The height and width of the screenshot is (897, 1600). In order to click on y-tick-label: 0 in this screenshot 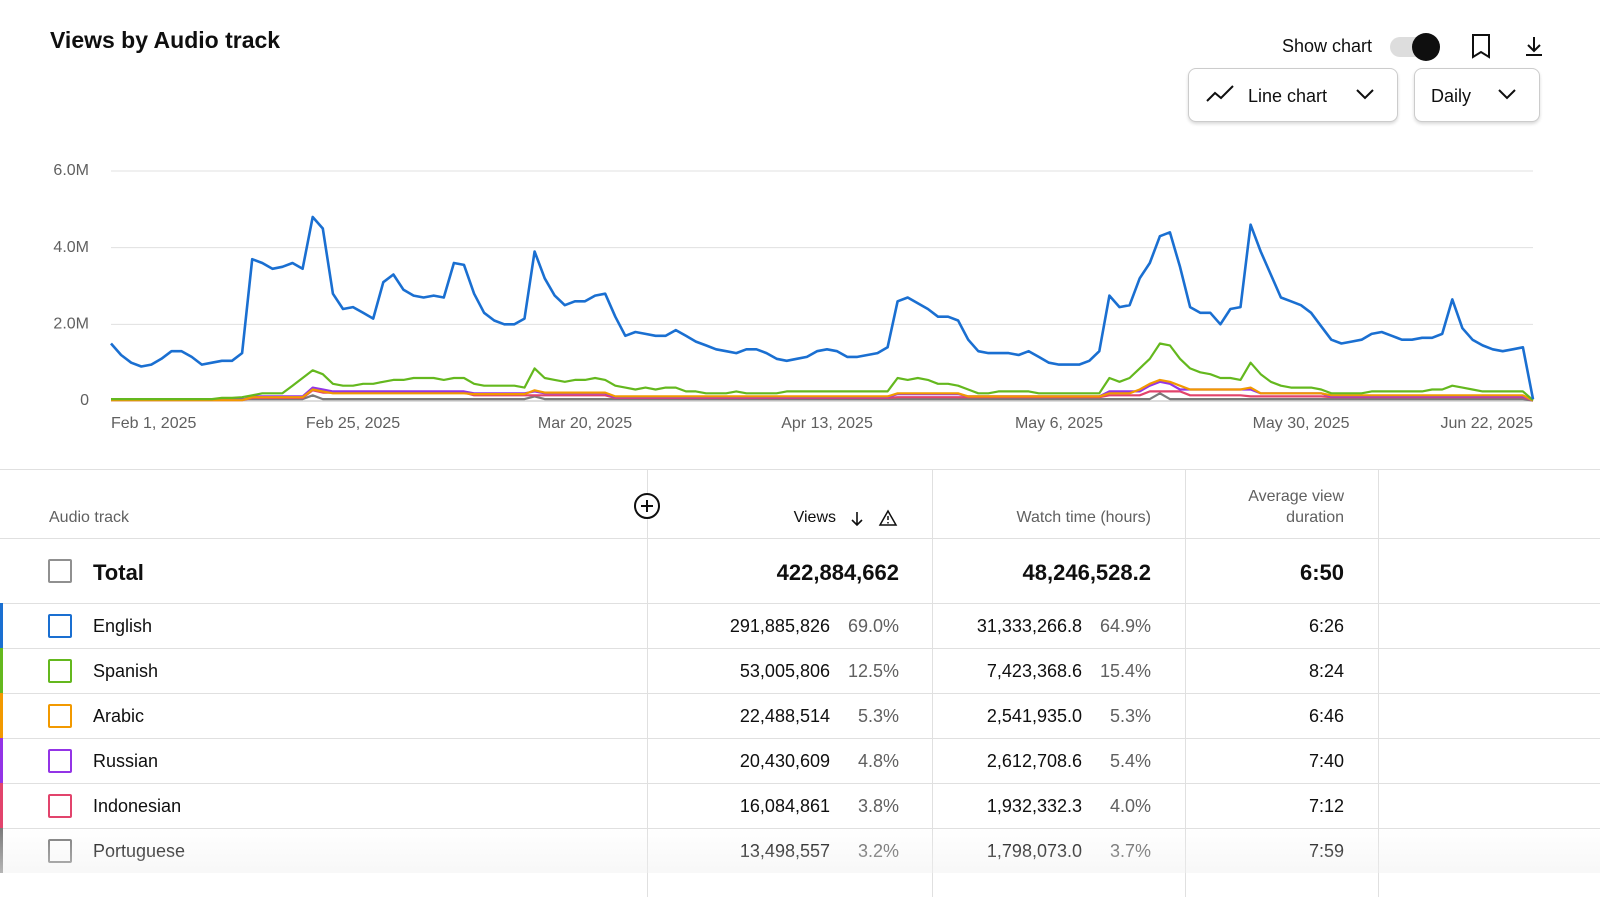, I will do `click(84, 400)`.